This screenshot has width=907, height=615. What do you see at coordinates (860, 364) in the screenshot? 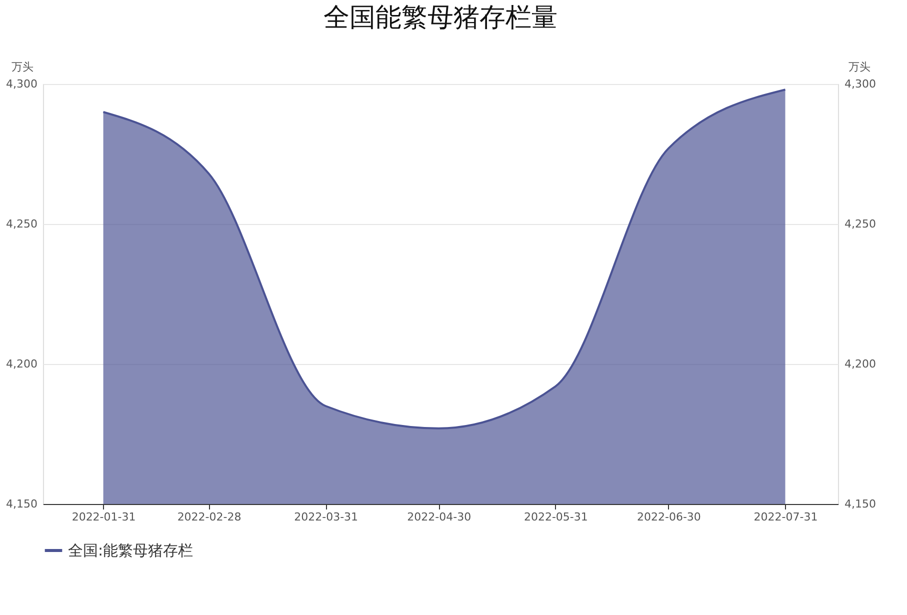
I see `y2-tick-label: 4,200` at bounding box center [860, 364].